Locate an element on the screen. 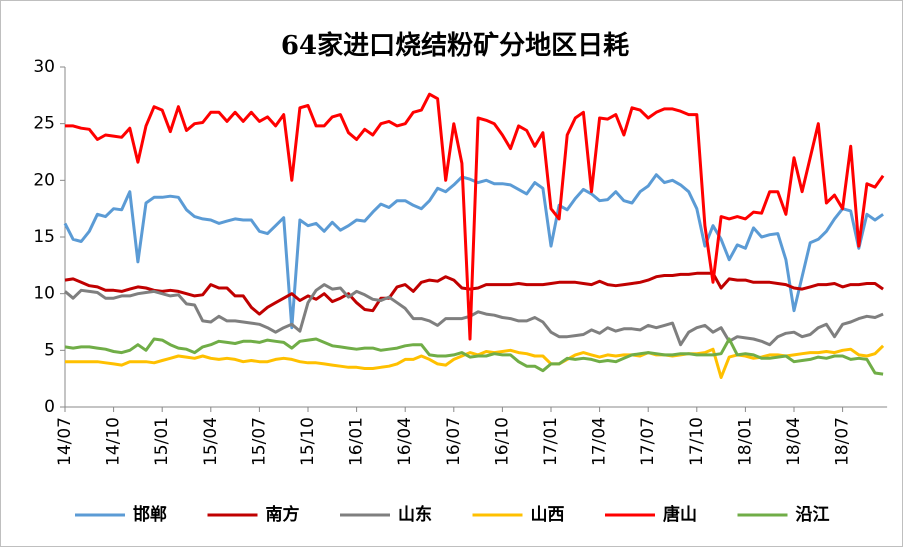 The image size is (905, 553). legend-label: 山东 is located at coordinates (415, 514).